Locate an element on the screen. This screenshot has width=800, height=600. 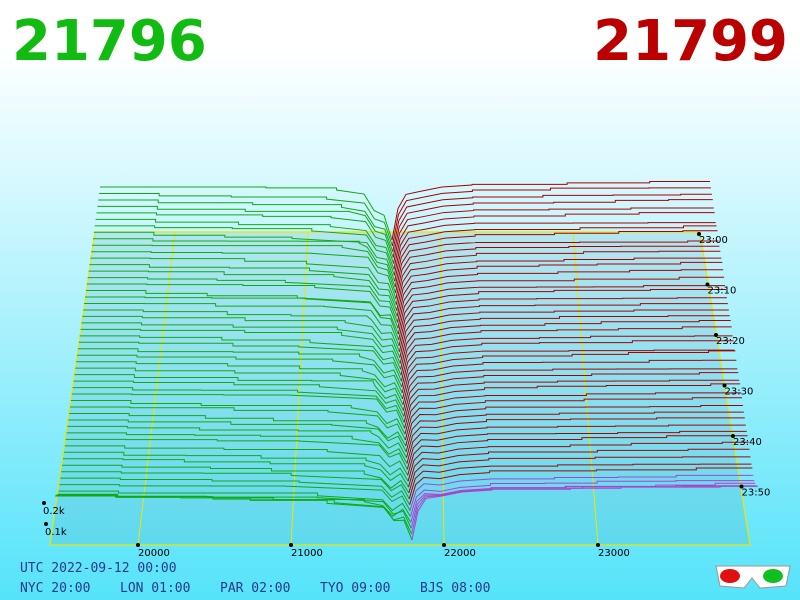
ask-price: 21799 is located at coordinates (690, 41).